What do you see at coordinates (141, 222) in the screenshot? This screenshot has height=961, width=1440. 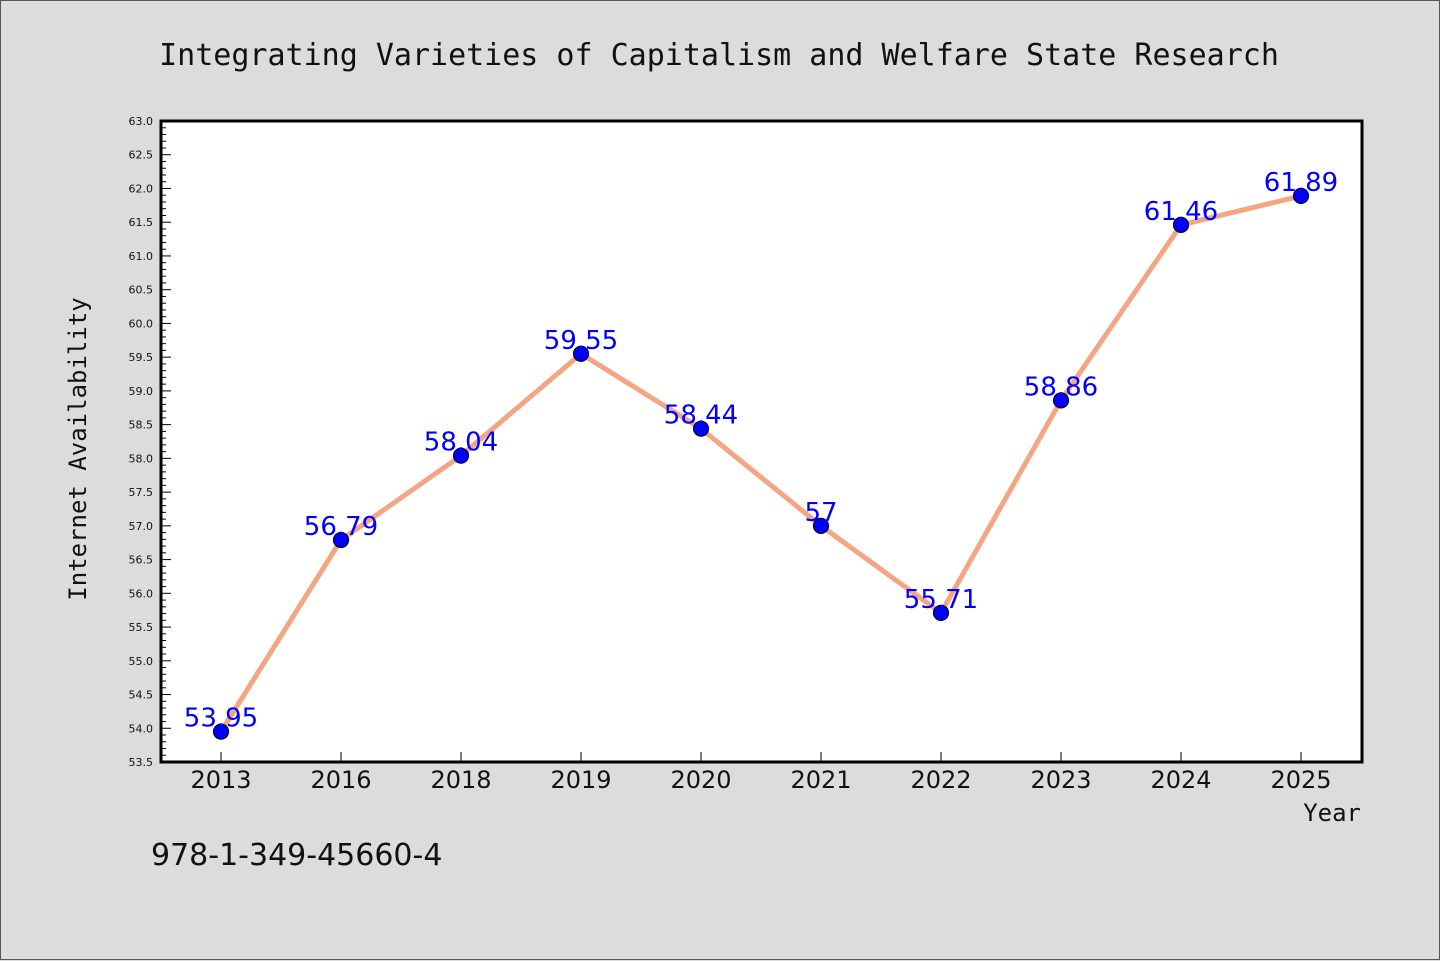 I see `y-tick-label: 61.5` at bounding box center [141, 222].